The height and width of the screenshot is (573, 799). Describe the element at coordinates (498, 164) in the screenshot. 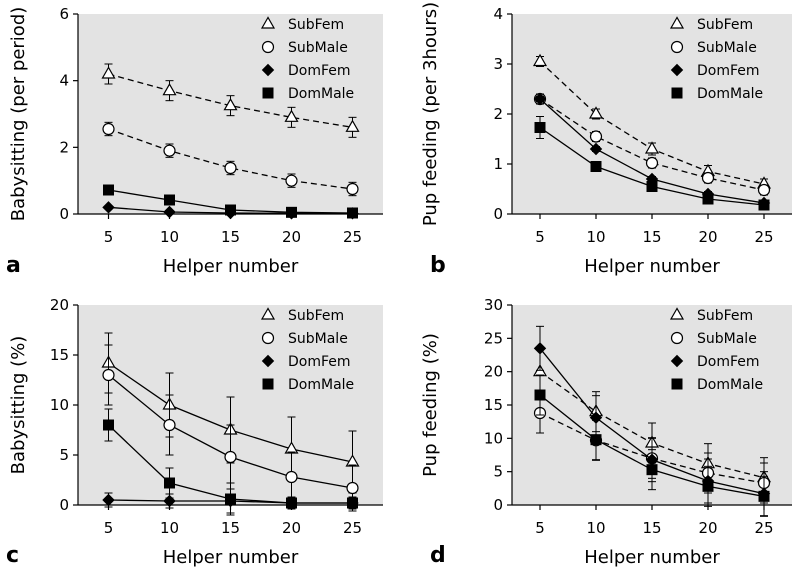

I see `y-tick-label: 1` at that location.